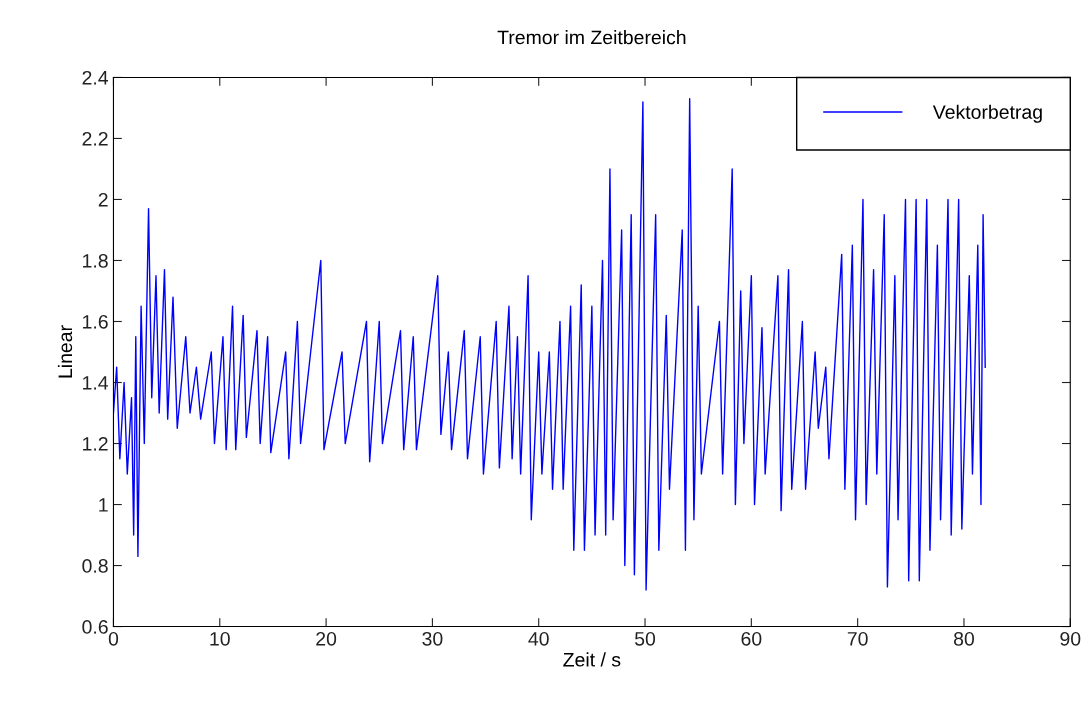  What do you see at coordinates (538, 638) in the screenshot?
I see `x-tick-label: 40` at bounding box center [538, 638].